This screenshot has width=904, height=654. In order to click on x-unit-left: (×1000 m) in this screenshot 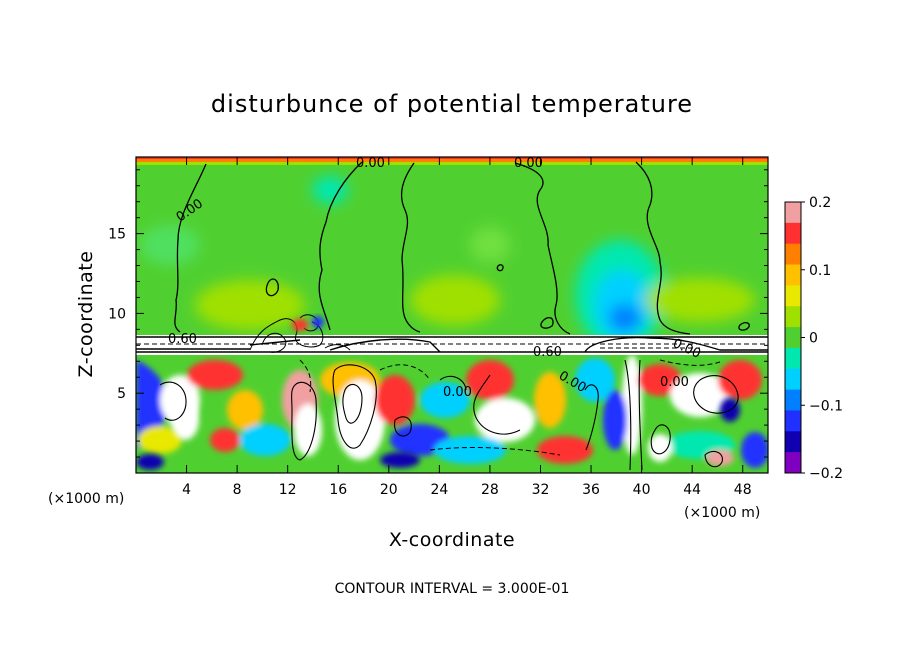, I will do `click(86, 499)`.